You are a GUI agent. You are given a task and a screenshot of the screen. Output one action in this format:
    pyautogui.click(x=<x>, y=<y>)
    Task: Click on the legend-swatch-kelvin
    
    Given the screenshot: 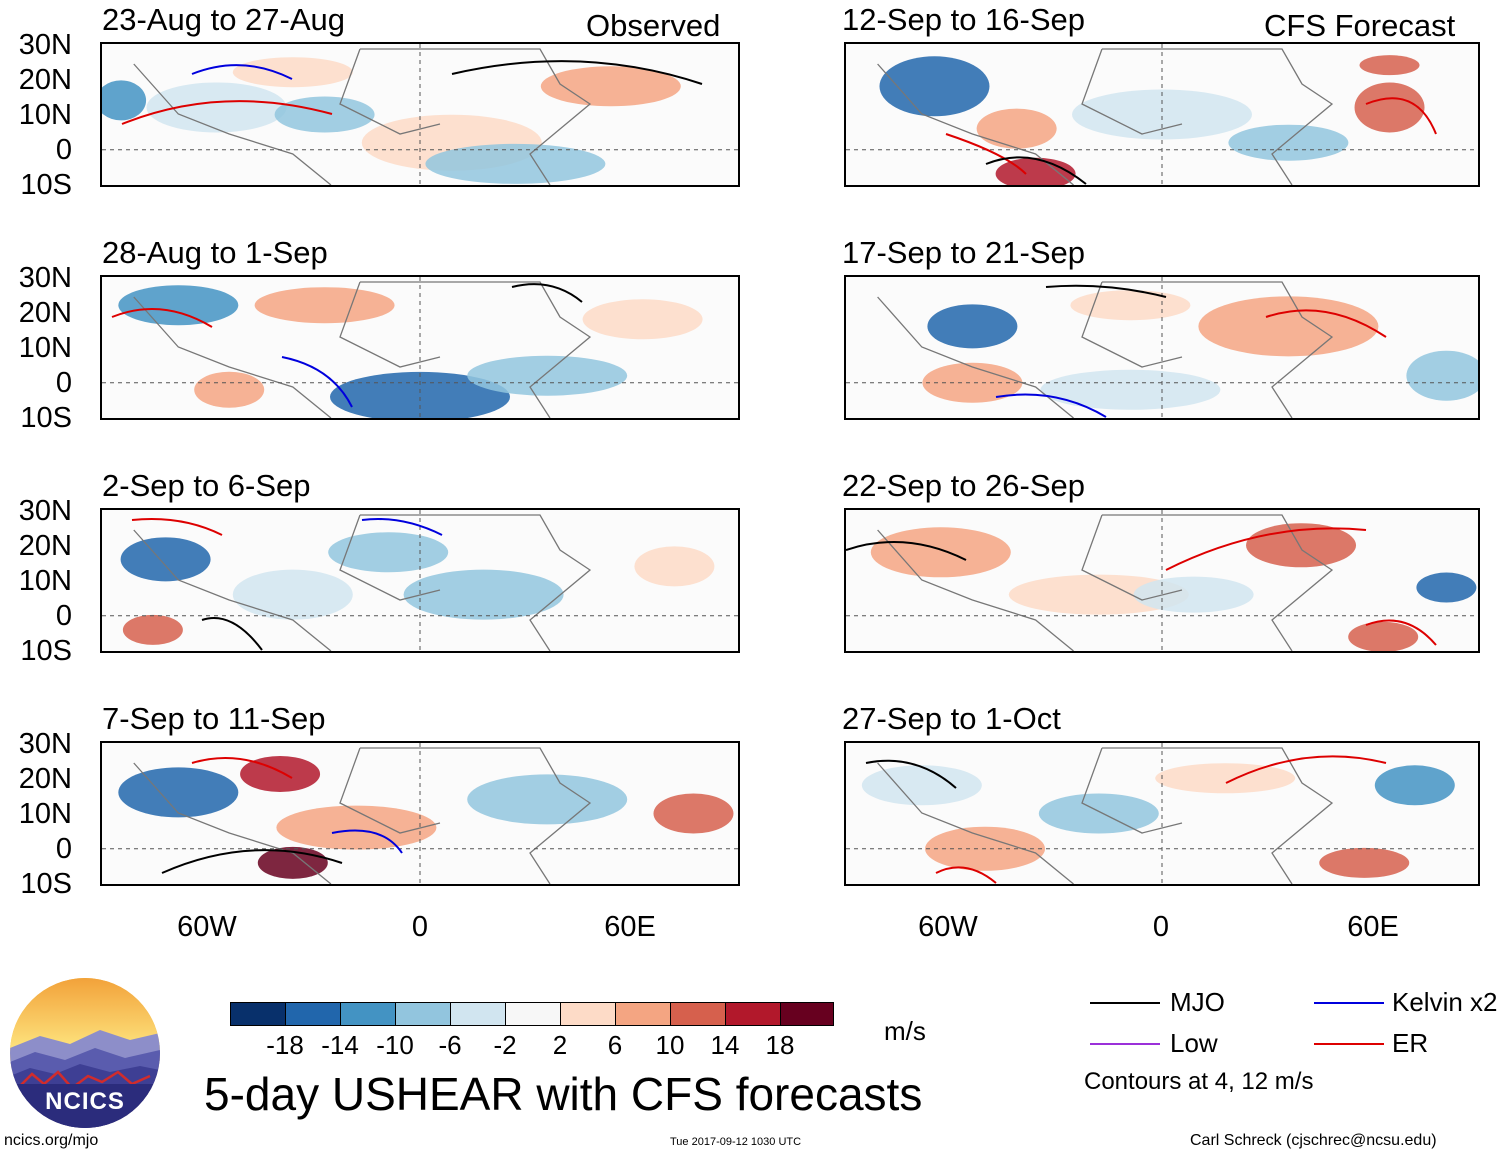 What is the action you would take?
    pyautogui.click(x=1349, y=1003)
    